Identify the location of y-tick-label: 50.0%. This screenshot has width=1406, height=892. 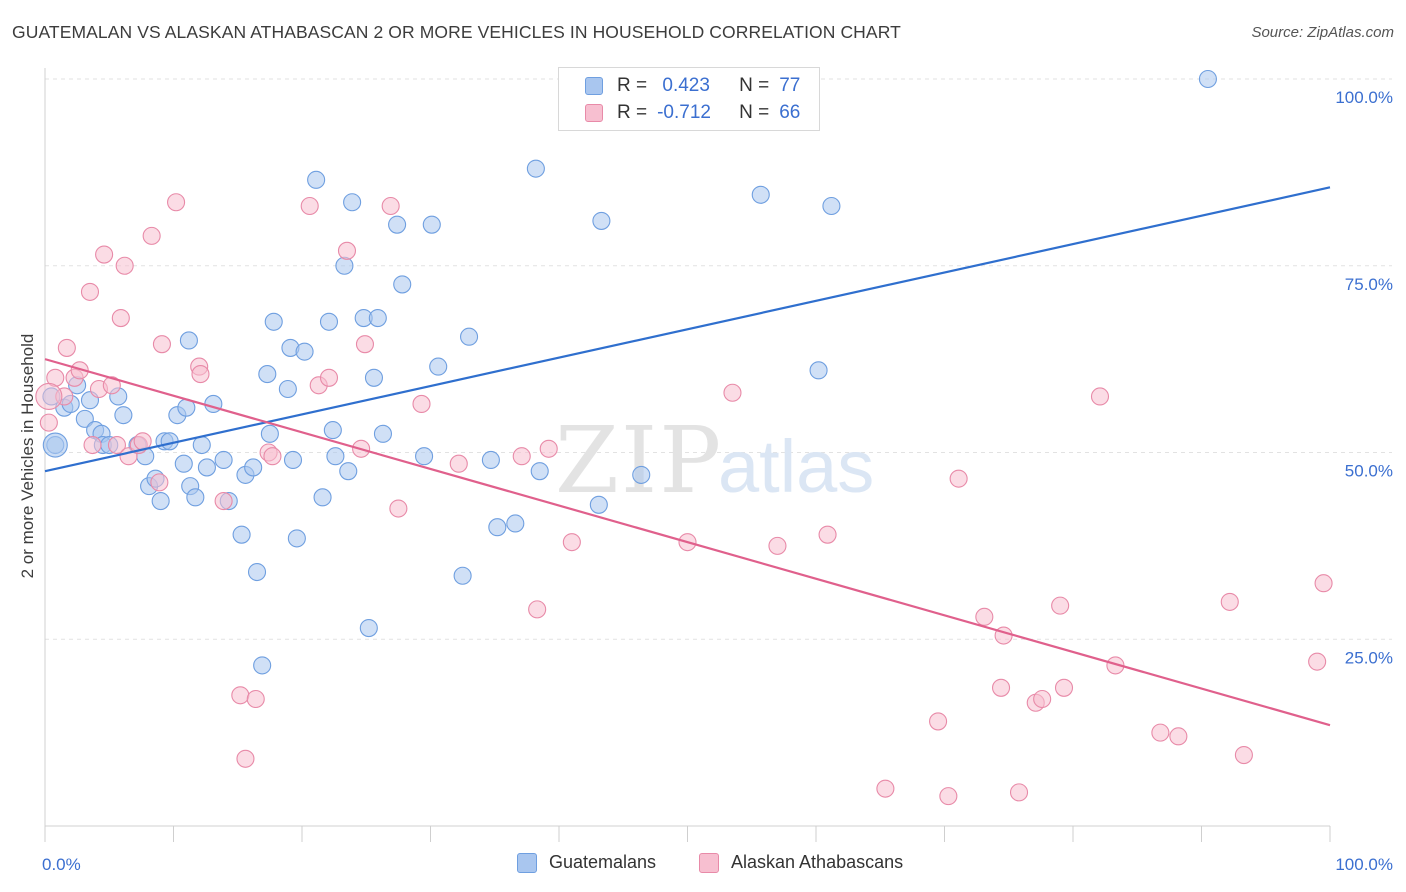
(1369, 471).